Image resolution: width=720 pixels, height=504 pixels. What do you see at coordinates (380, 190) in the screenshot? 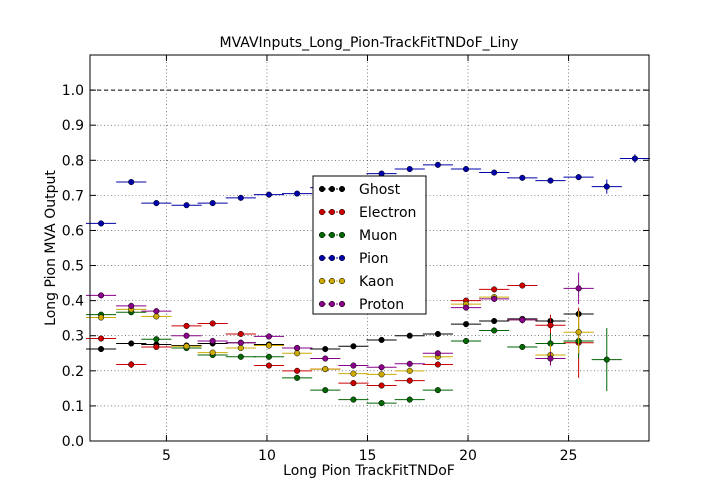
I see `legend-label: Ghost` at bounding box center [380, 190].